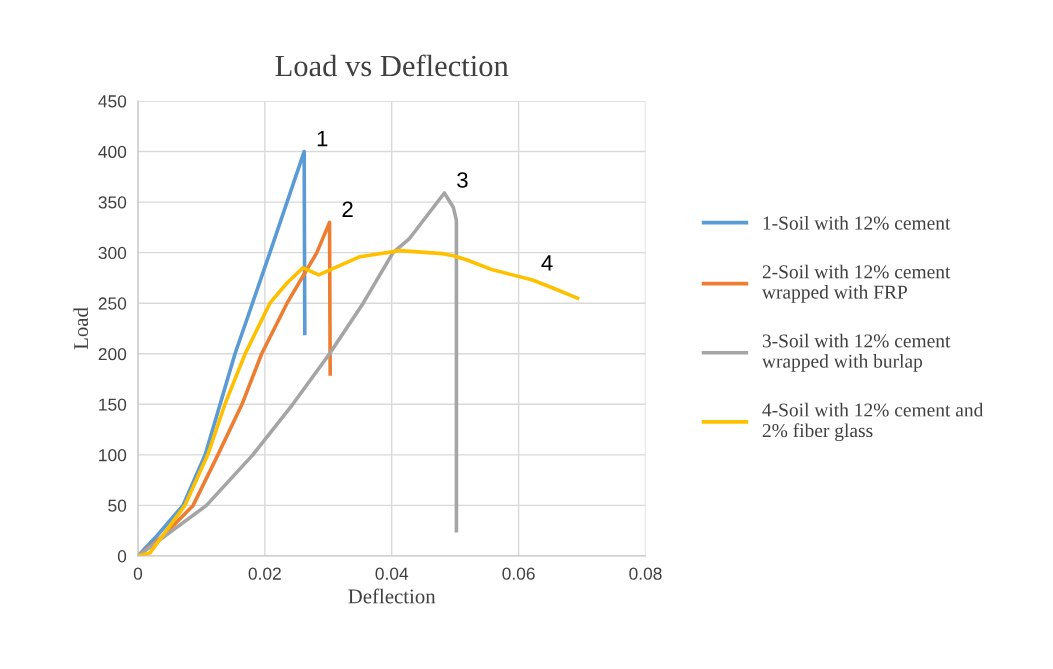 This screenshot has width=1053, height=669. Describe the element at coordinates (138, 573) in the screenshot. I see `x-tick-label: 0` at that location.